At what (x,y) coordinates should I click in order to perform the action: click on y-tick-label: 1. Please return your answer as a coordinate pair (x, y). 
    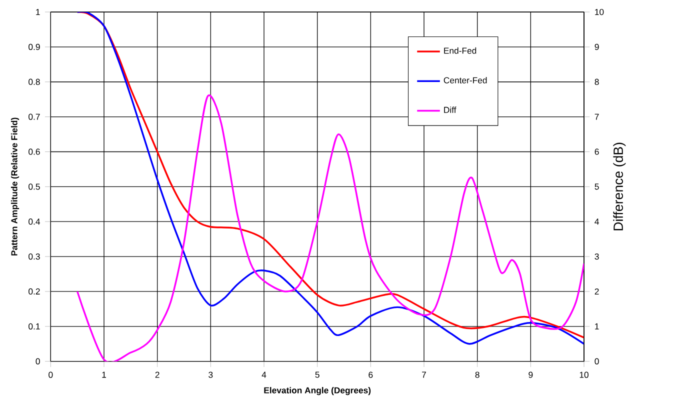
    Looking at the image, I should click on (38, 12).